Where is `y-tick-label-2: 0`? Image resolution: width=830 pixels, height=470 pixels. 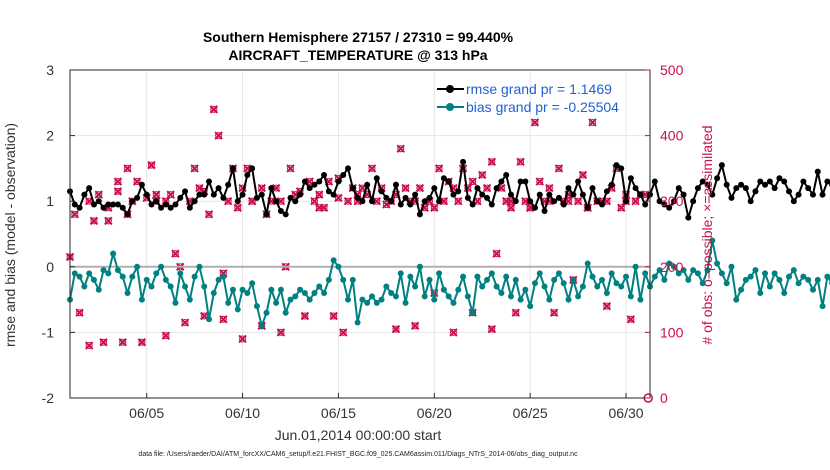 y-tick-label-2: 0 is located at coordinates (50, 267).